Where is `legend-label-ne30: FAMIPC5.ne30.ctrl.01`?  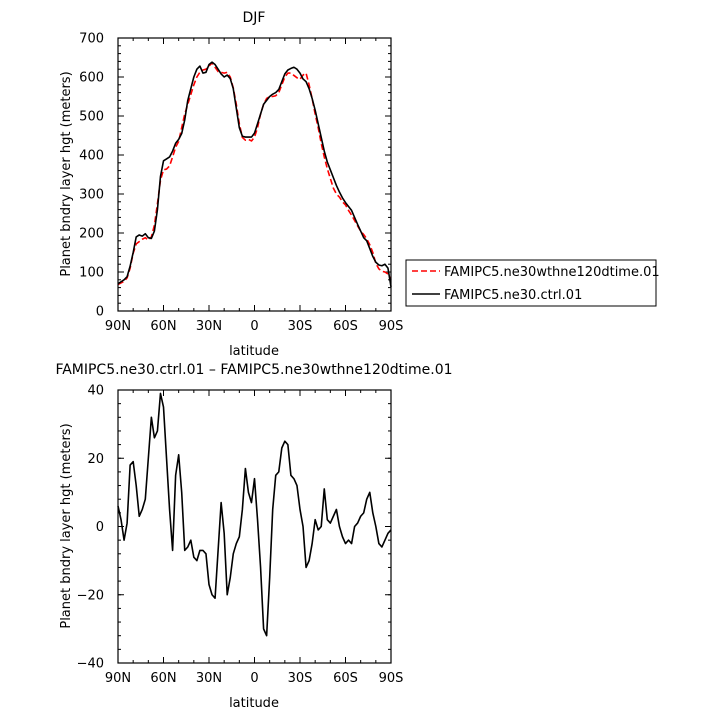
legend-label-ne30: FAMIPC5.ne30.ctrl.01 is located at coordinates (513, 295).